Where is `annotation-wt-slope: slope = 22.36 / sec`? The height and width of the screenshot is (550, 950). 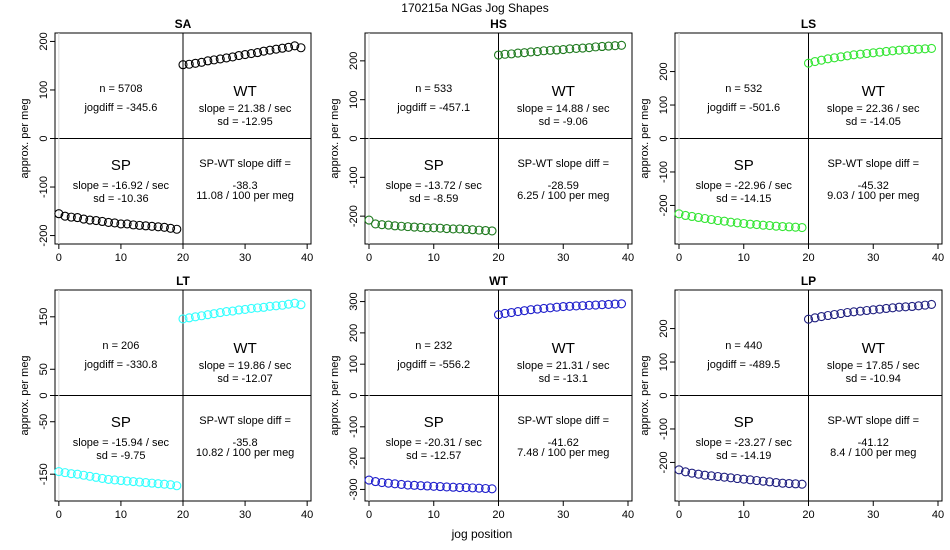 annotation-wt-slope: slope = 22.36 / sec is located at coordinates (873, 109).